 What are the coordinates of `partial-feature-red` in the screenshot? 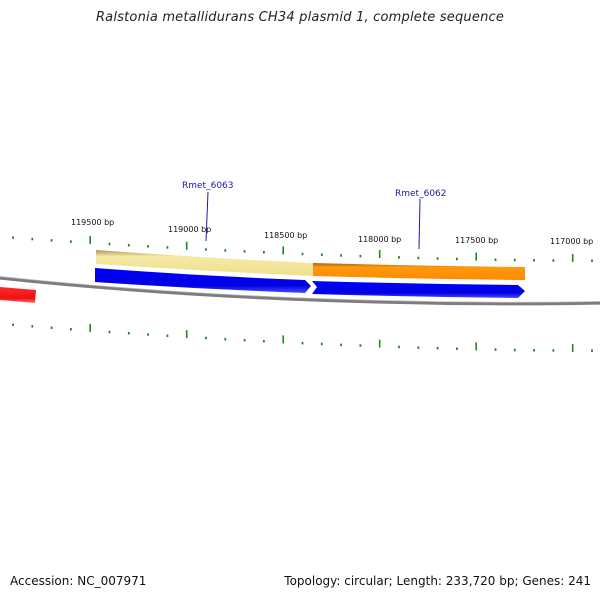 It's located at (18, 295).